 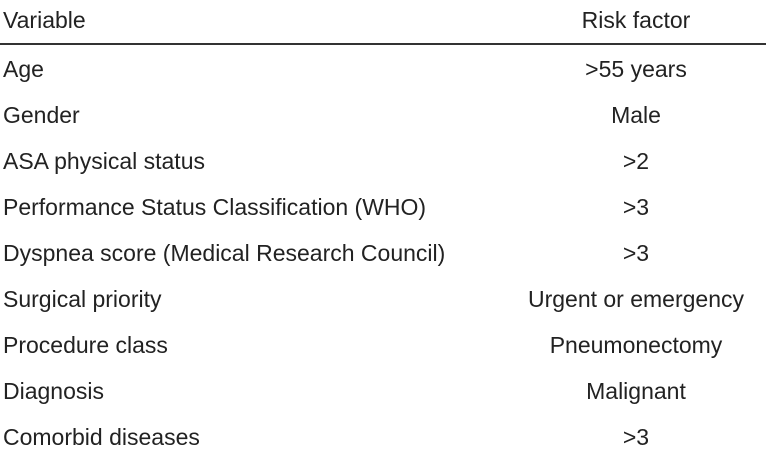 I want to click on row-variable: Performance Status Classification (WHO), so click(x=215, y=207).